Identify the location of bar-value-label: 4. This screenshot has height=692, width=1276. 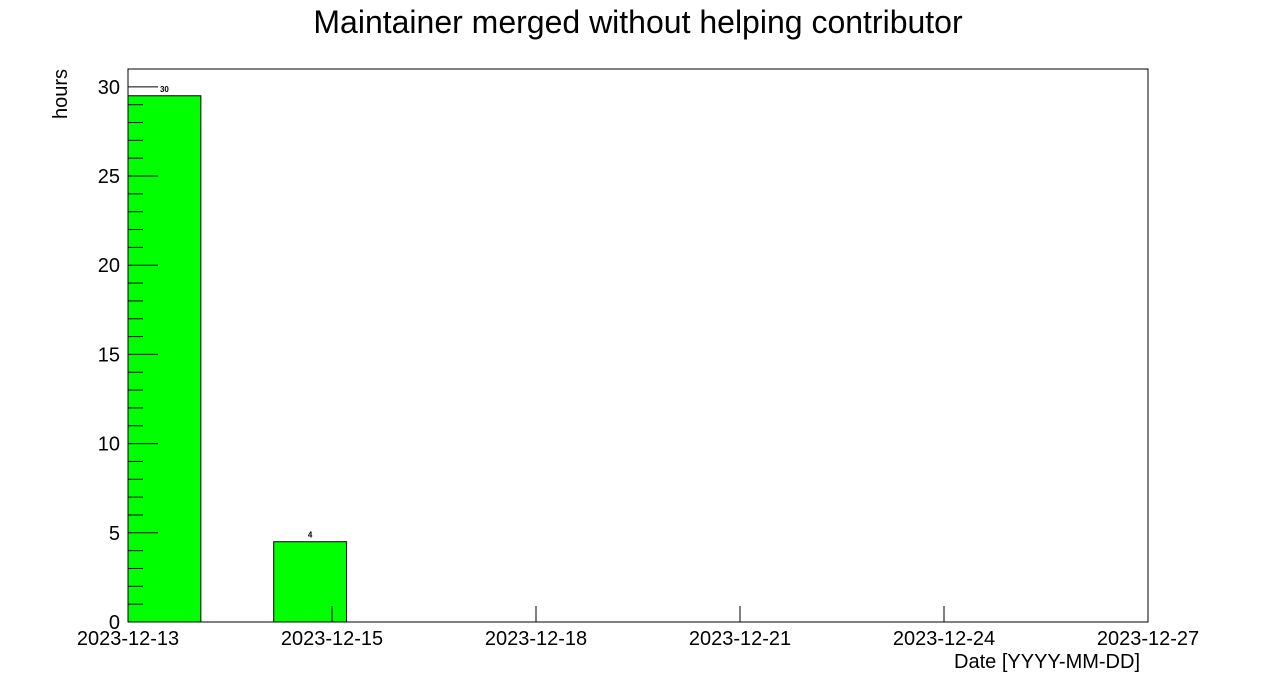
(310, 535).